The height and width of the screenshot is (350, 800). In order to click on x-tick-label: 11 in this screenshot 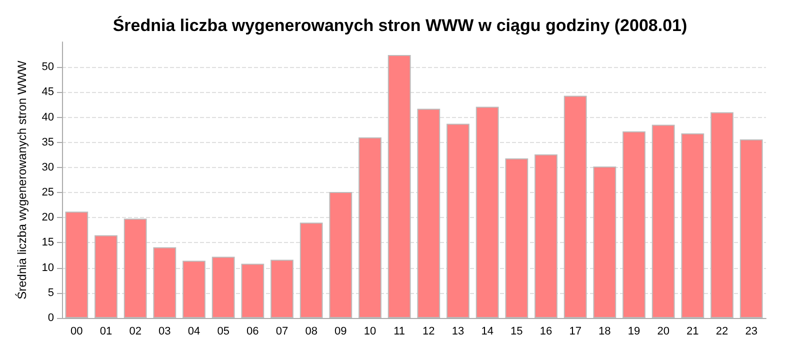, I will do `click(400, 332)`.